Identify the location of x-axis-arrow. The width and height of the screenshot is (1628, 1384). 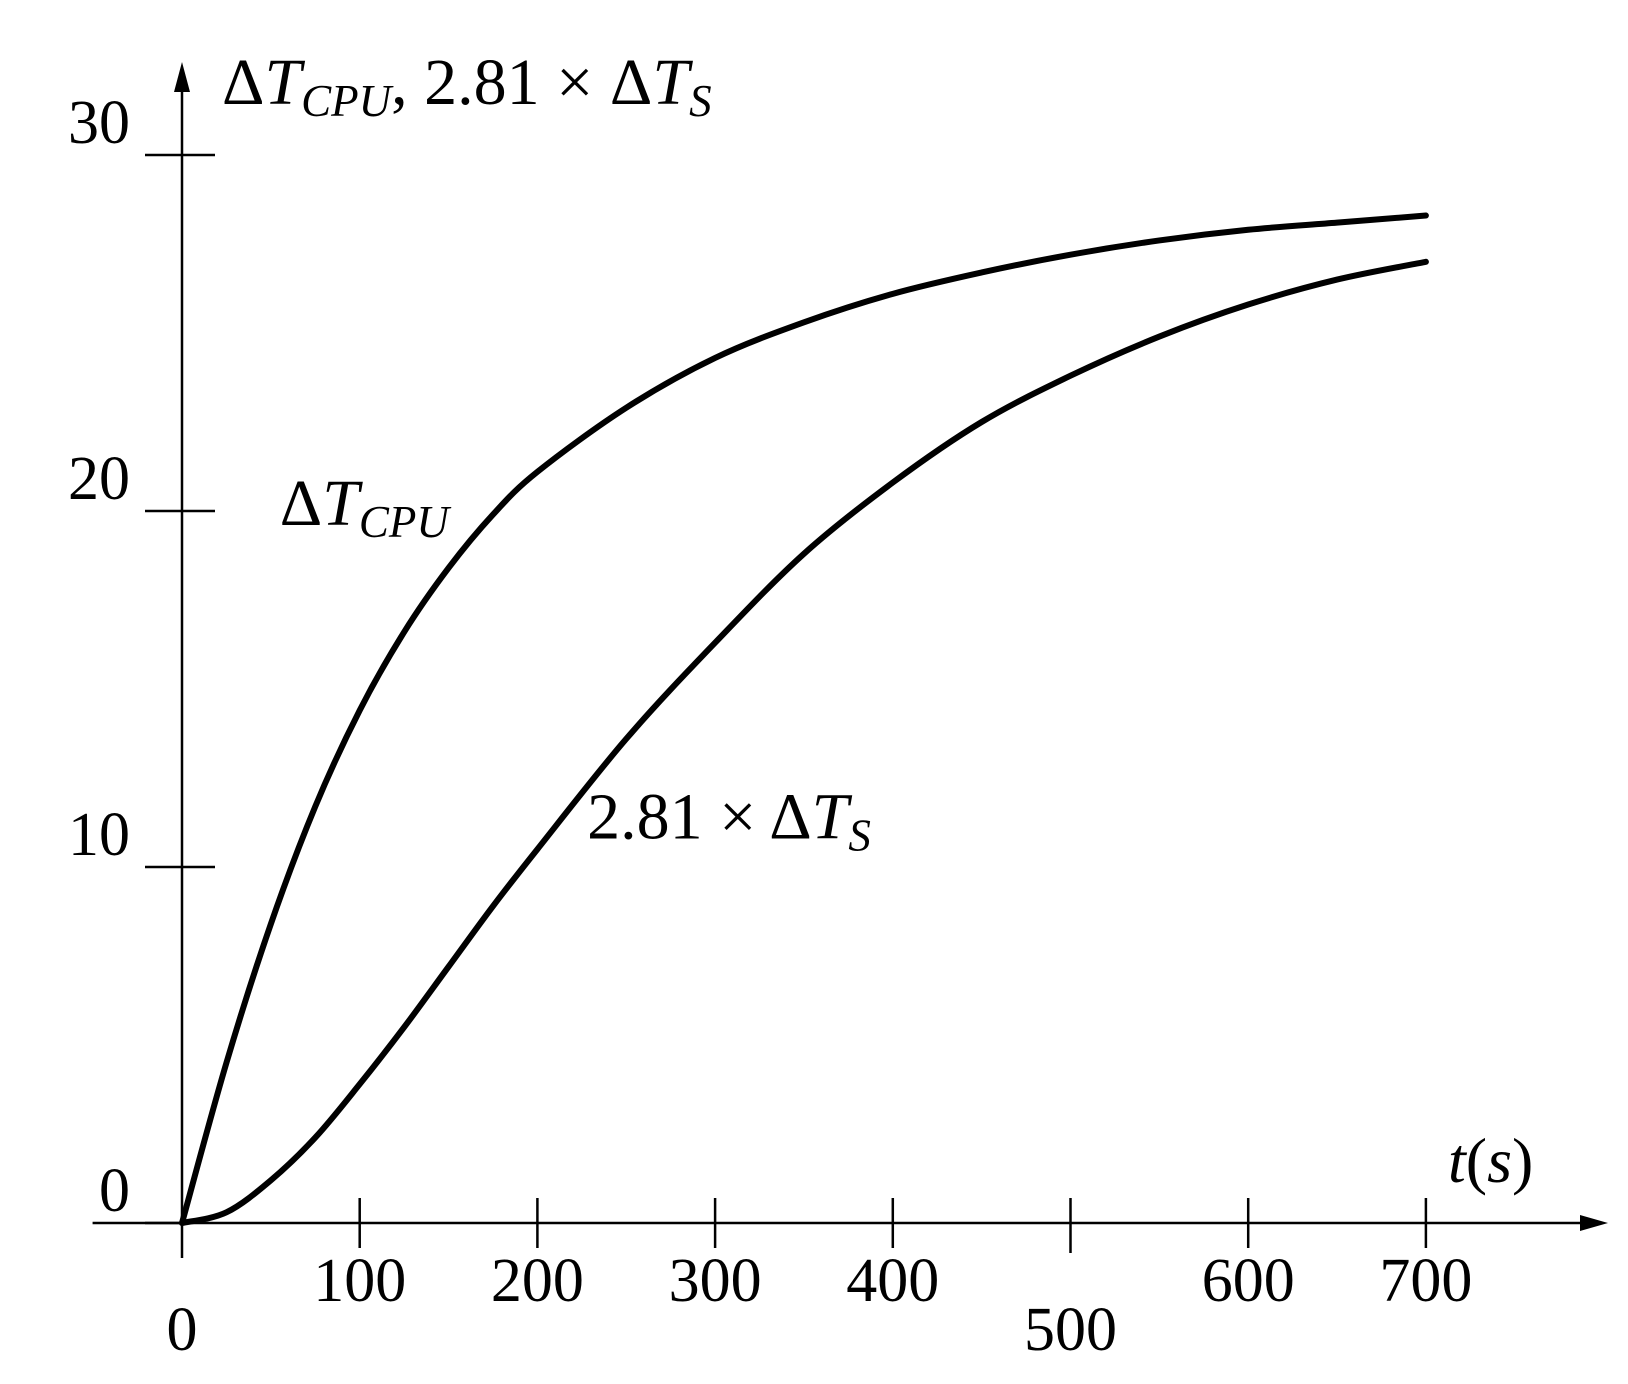
(1594, 1223).